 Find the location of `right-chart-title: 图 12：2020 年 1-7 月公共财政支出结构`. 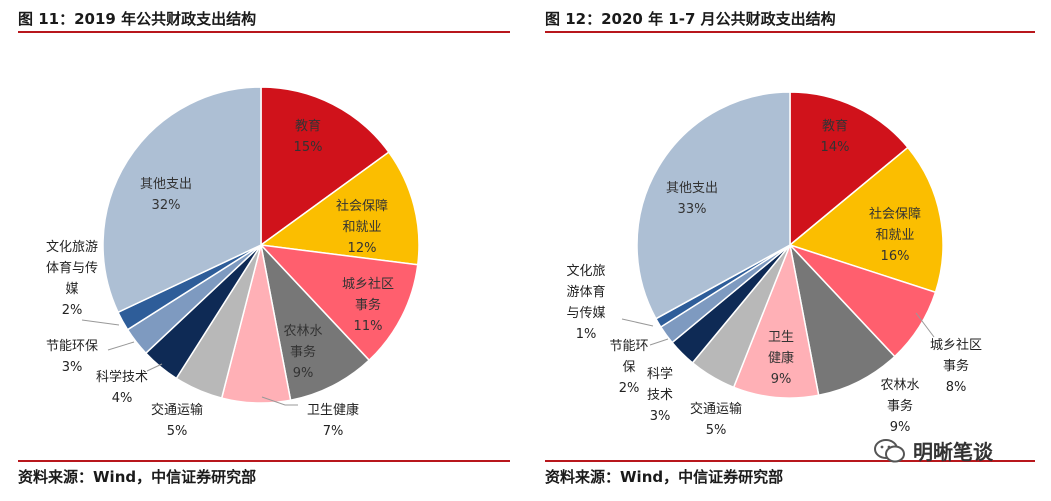

right-chart-title: 图 12：2020 年 1-7 月公共财政支出结构 is located at coordinates (690, 19).